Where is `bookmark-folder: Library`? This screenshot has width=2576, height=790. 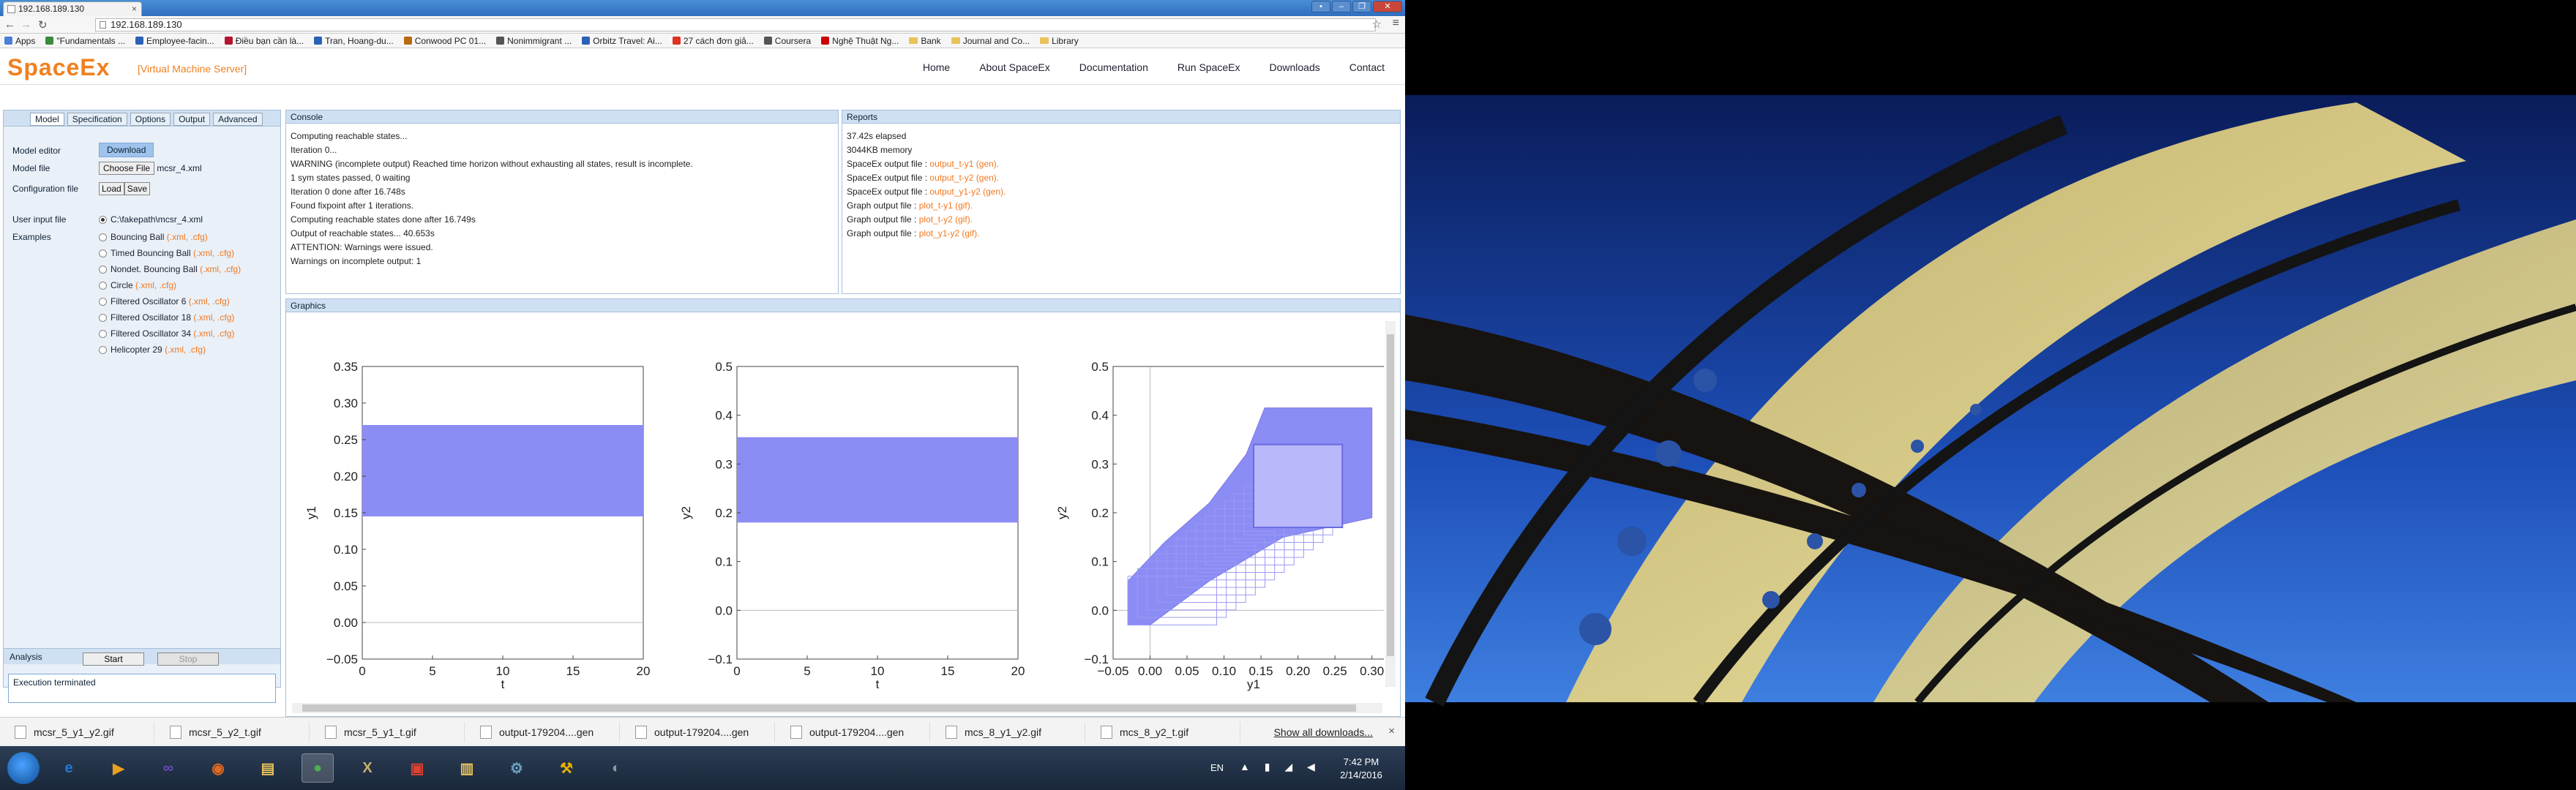 bookmark-folder: Library is located at coordinates (1059, 41).